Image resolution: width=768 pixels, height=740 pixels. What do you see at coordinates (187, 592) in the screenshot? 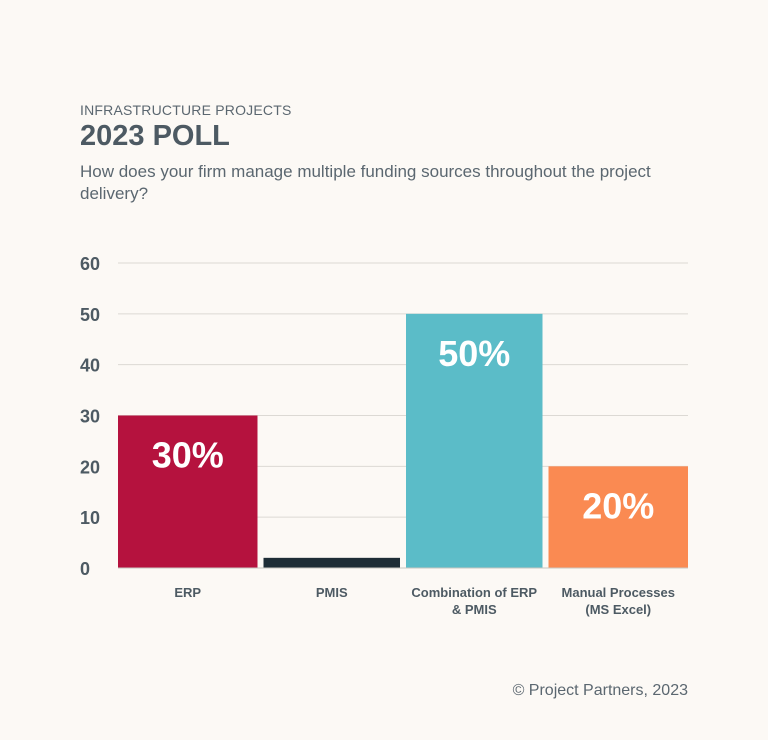
I see `x-category-label: ERP` at bounding box center [187, 592].